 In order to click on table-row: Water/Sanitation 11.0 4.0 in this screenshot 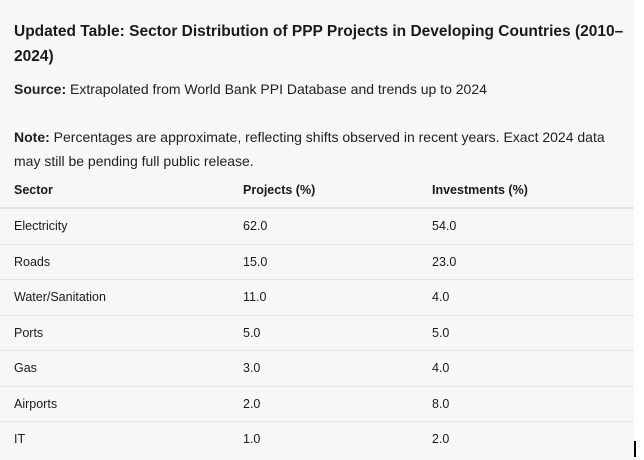, I will do `click(317, 297)`.